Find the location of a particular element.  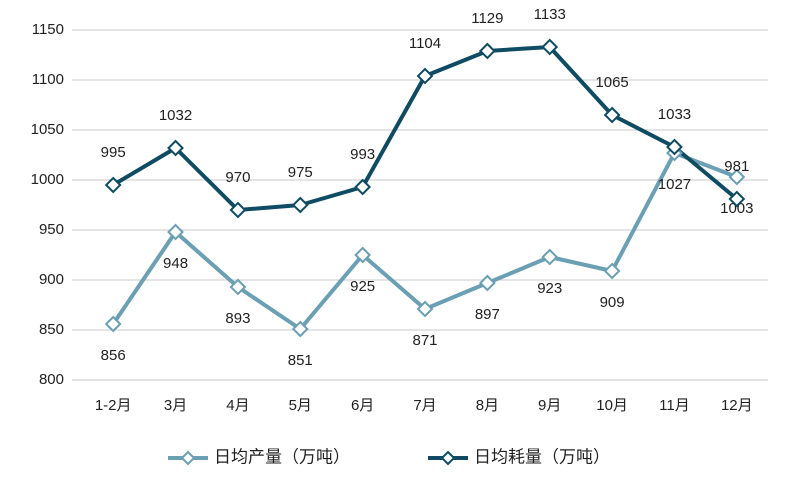

x-tick-label: 10月 is located at coordinates (612, 405).